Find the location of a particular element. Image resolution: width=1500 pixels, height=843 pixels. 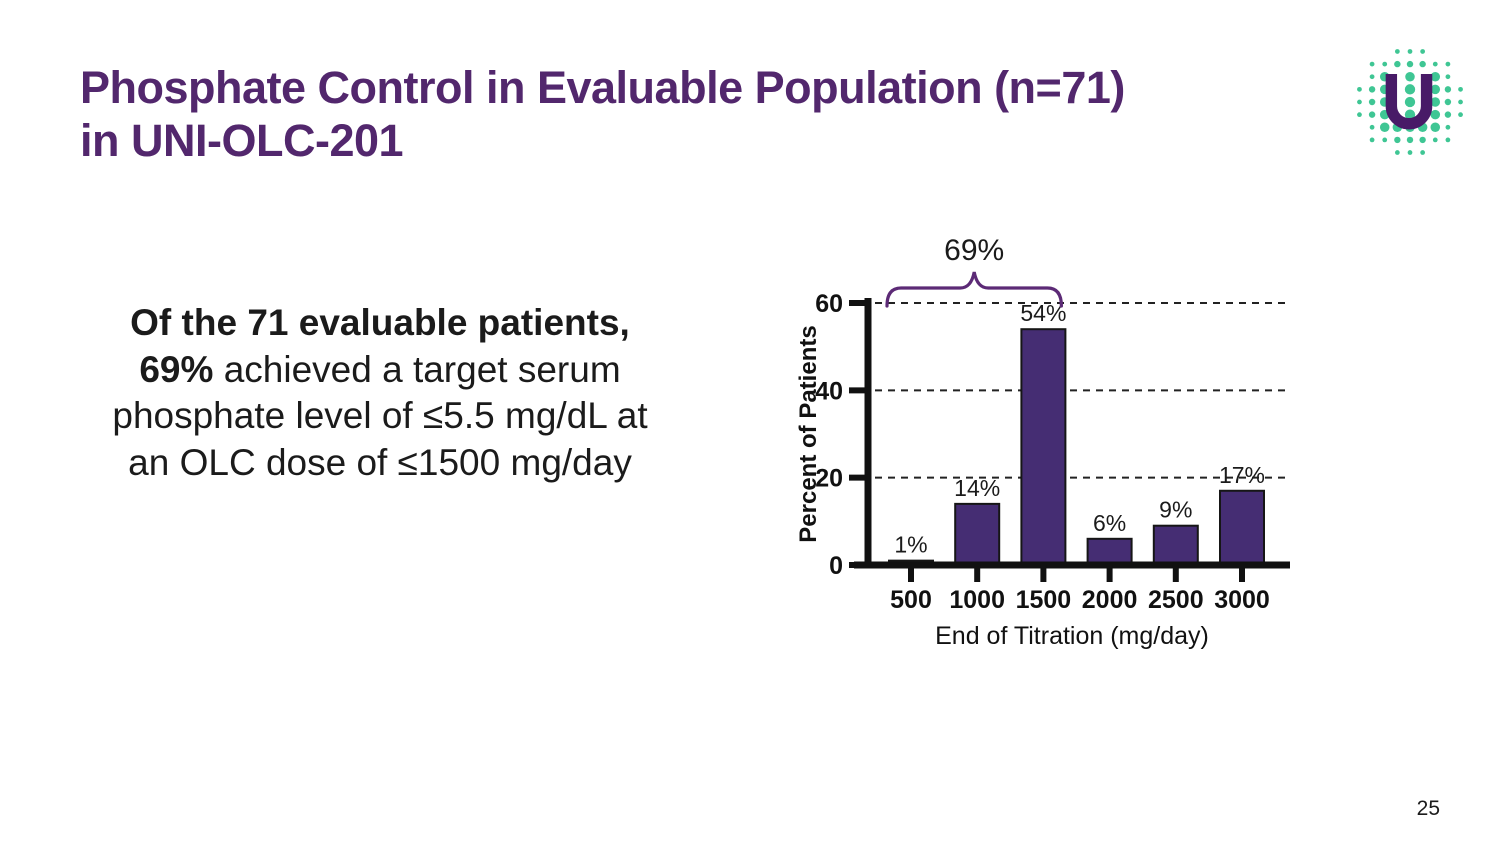

slide-title-line2: in UNI-OLC-201 is located at coordinates (242, 140).